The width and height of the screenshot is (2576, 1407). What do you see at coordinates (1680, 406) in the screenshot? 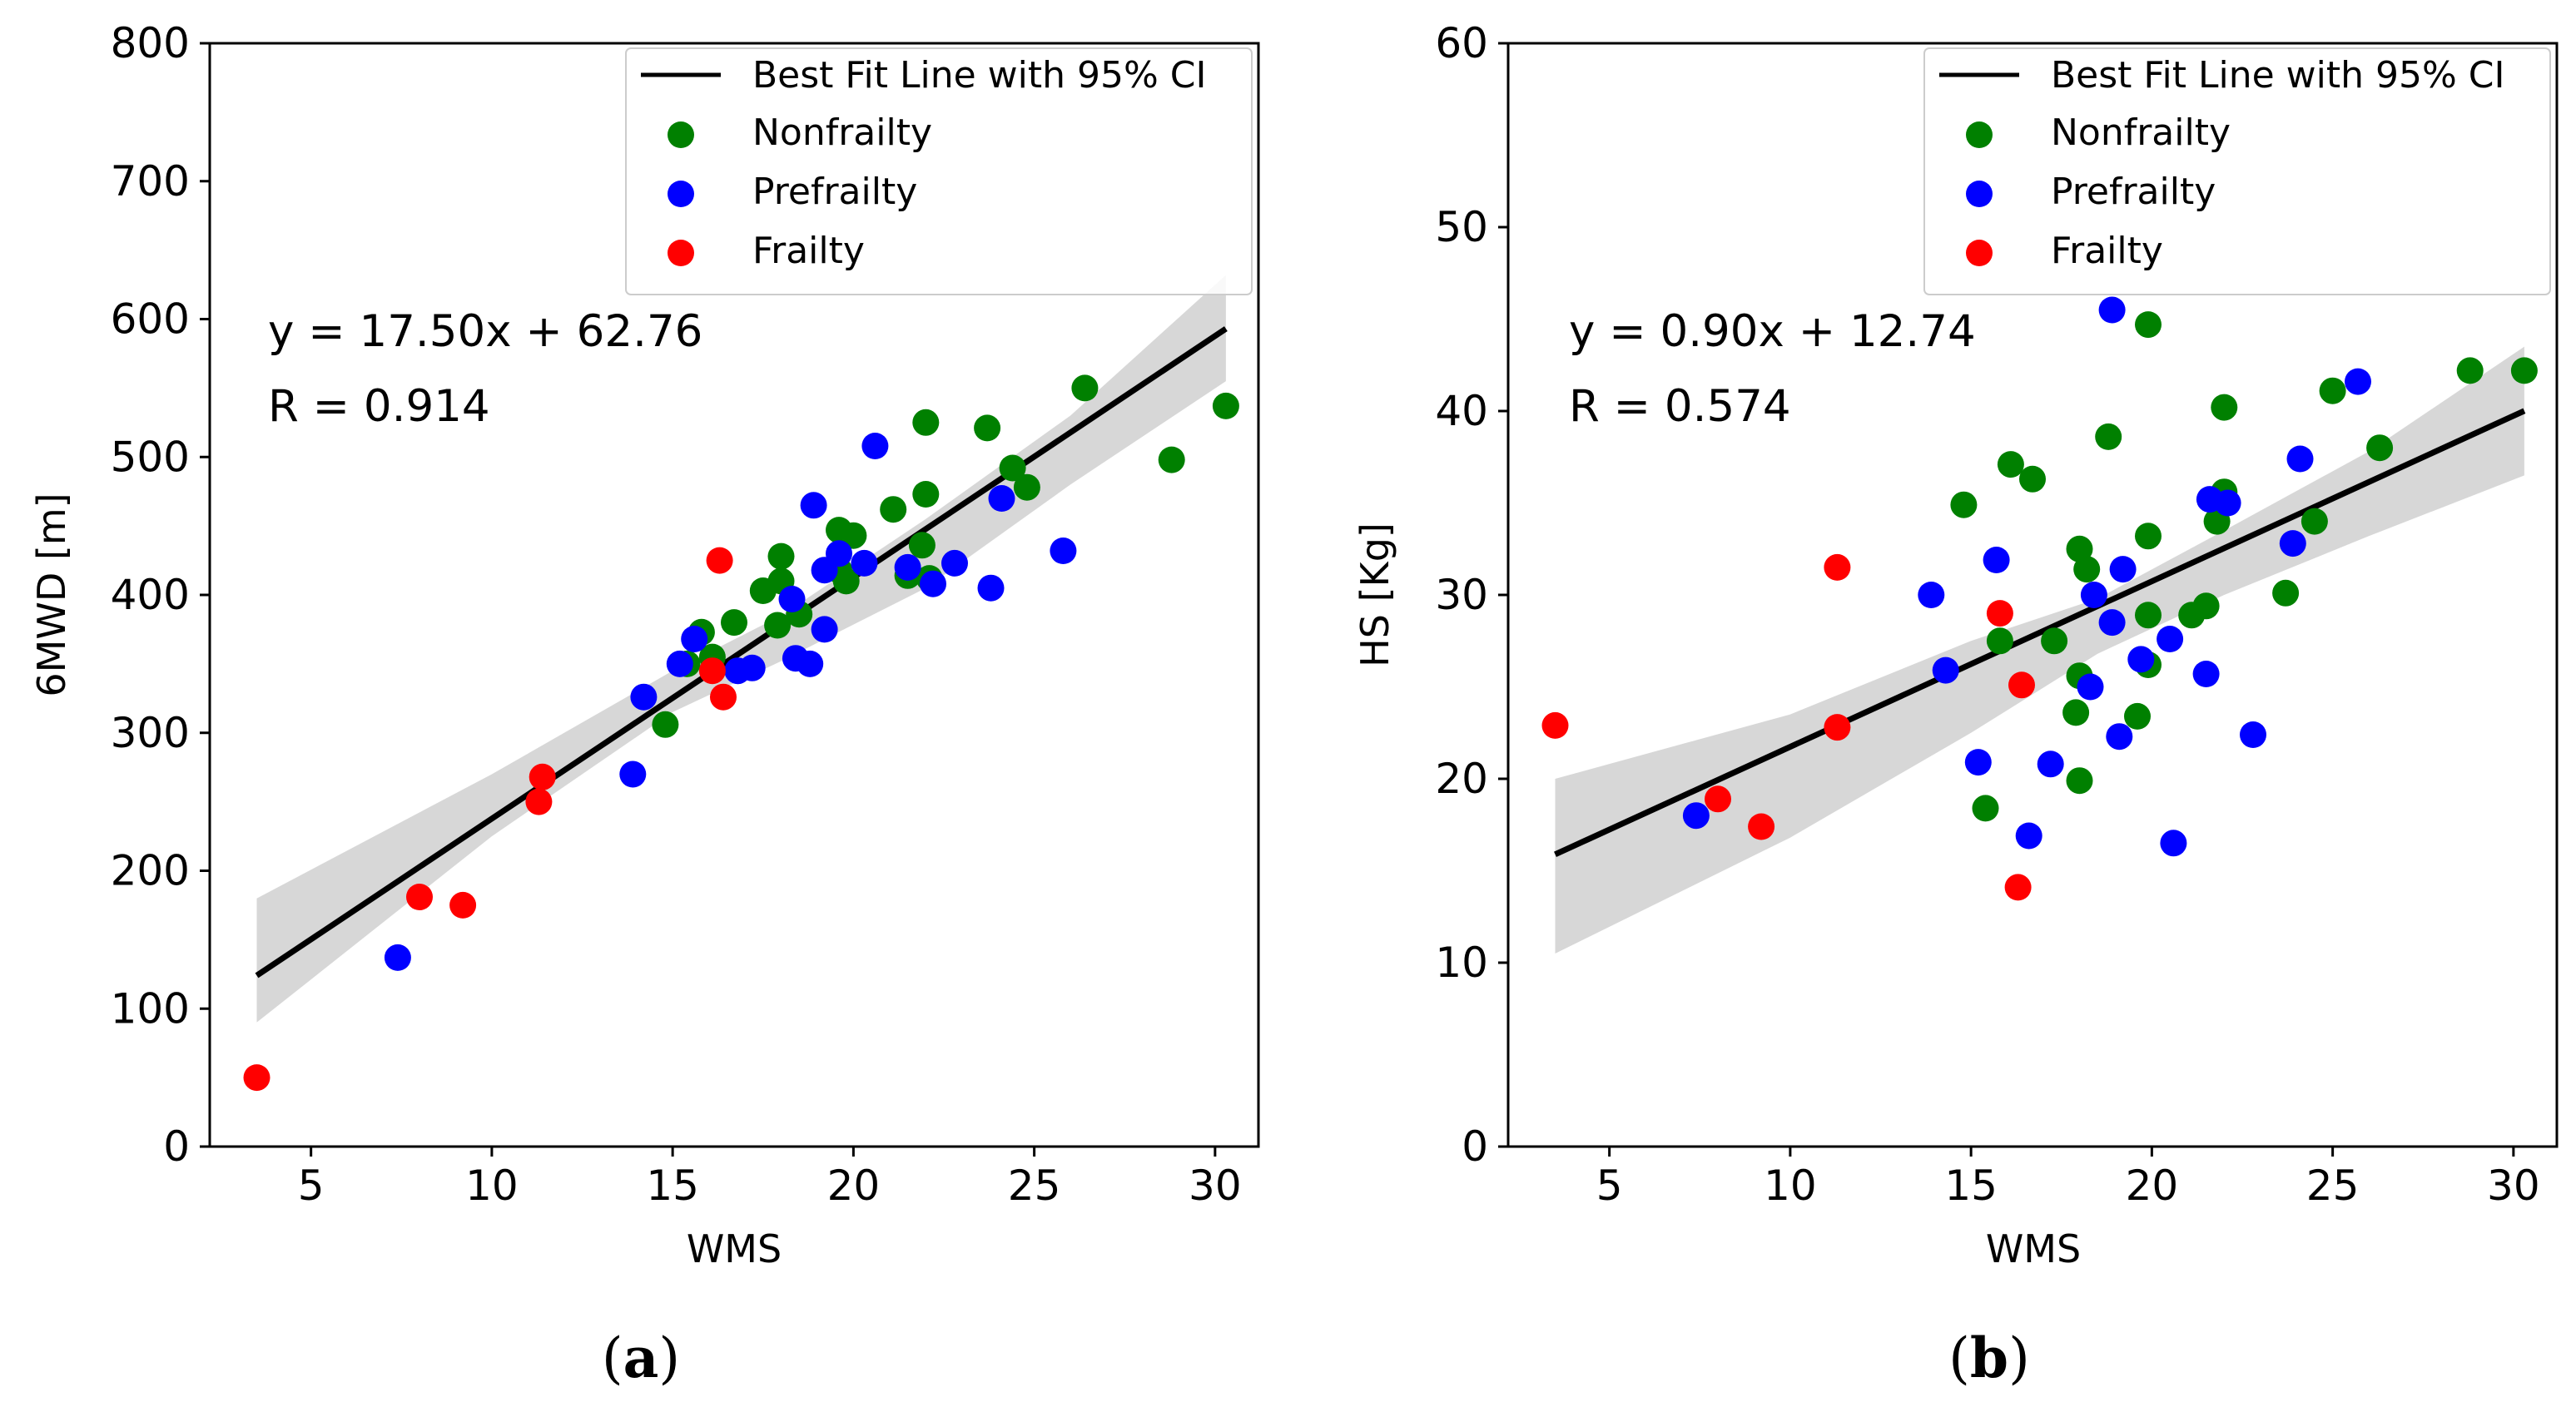
I see `b-r-value: R = 0.574` at bounding box center [1680, 406].